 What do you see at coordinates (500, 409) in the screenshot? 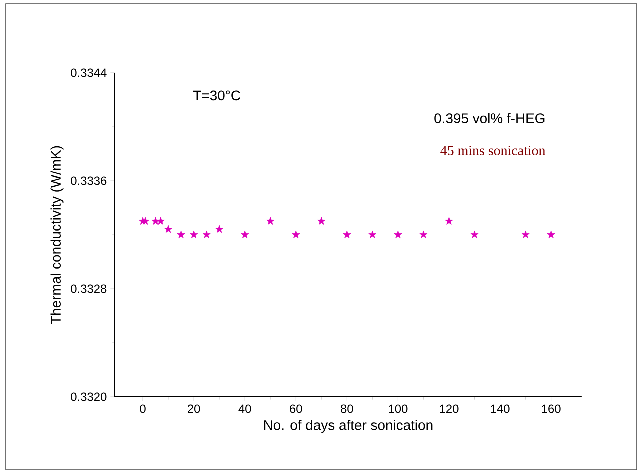
I see `x-tick-label: 140` at bounding box center [500, 409].